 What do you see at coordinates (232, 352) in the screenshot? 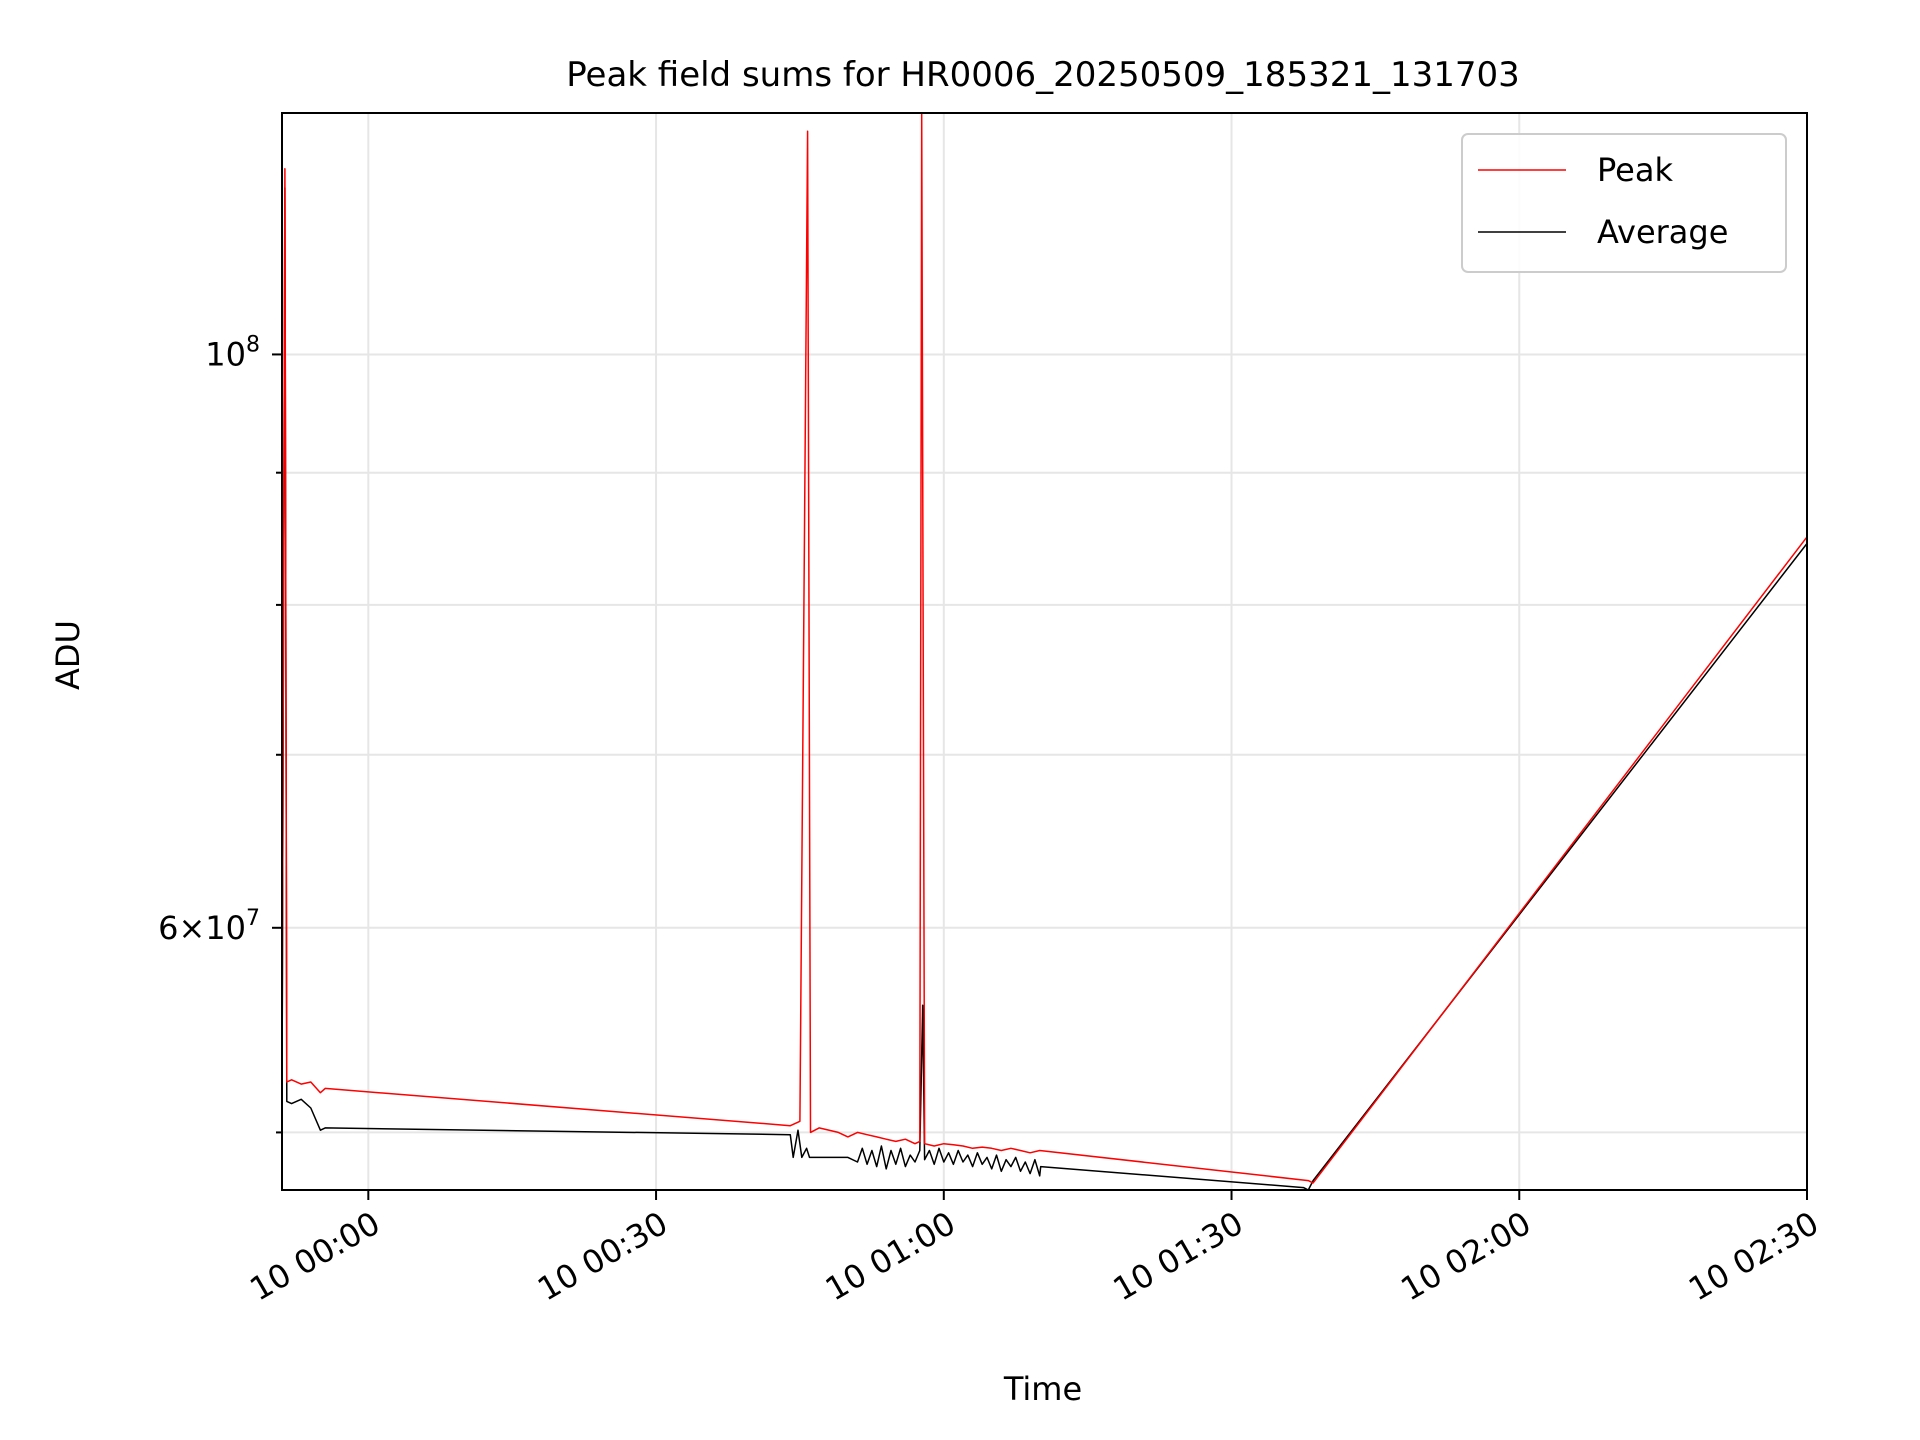
I see `y-tick-label: 108` at bounding box center [232, 352].